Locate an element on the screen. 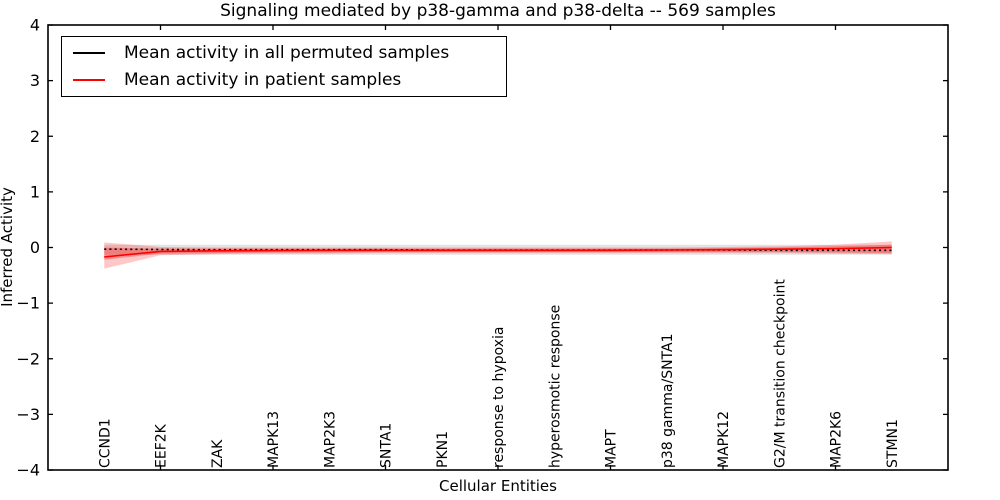 This screenshot has width=1000, height=500. y-tick-label: 1 is located at coordinates (35, 191).